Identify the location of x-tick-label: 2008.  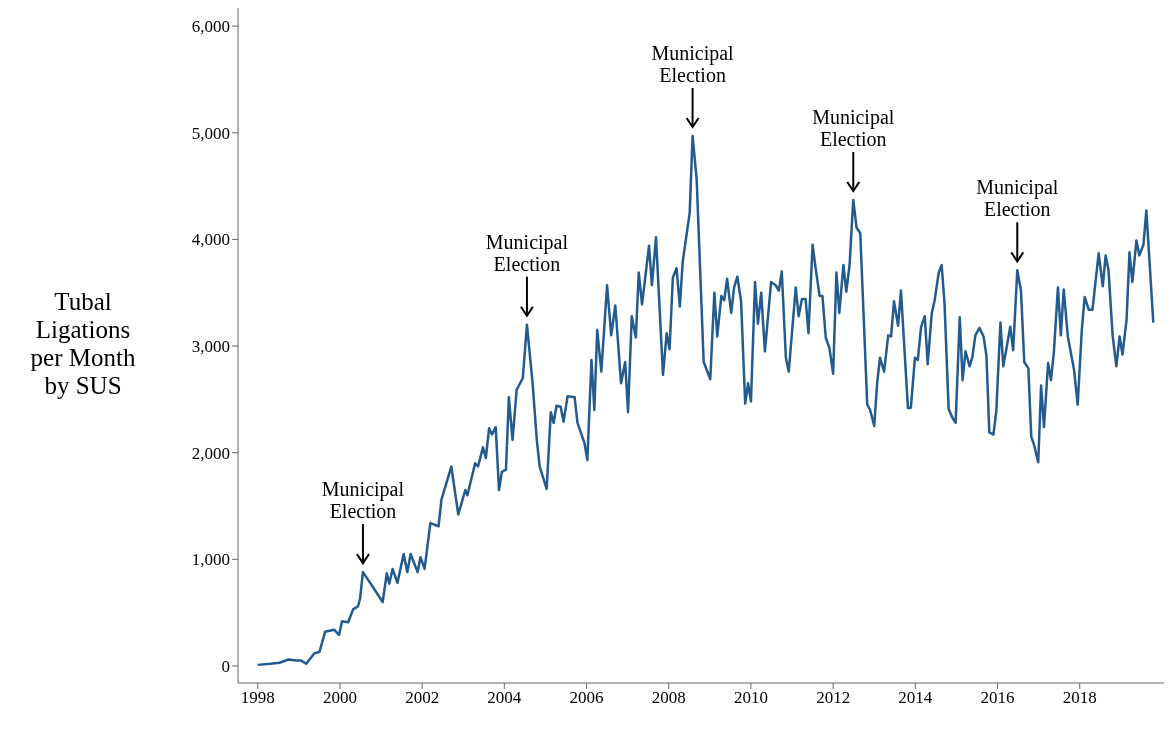
(668, 698).